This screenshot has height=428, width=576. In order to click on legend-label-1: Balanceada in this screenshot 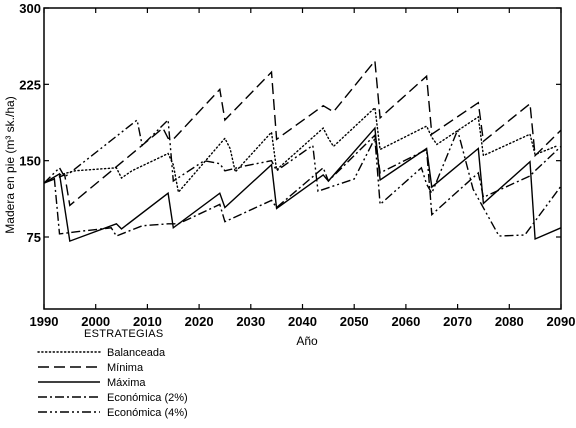, I will do `click(136, 353)`.